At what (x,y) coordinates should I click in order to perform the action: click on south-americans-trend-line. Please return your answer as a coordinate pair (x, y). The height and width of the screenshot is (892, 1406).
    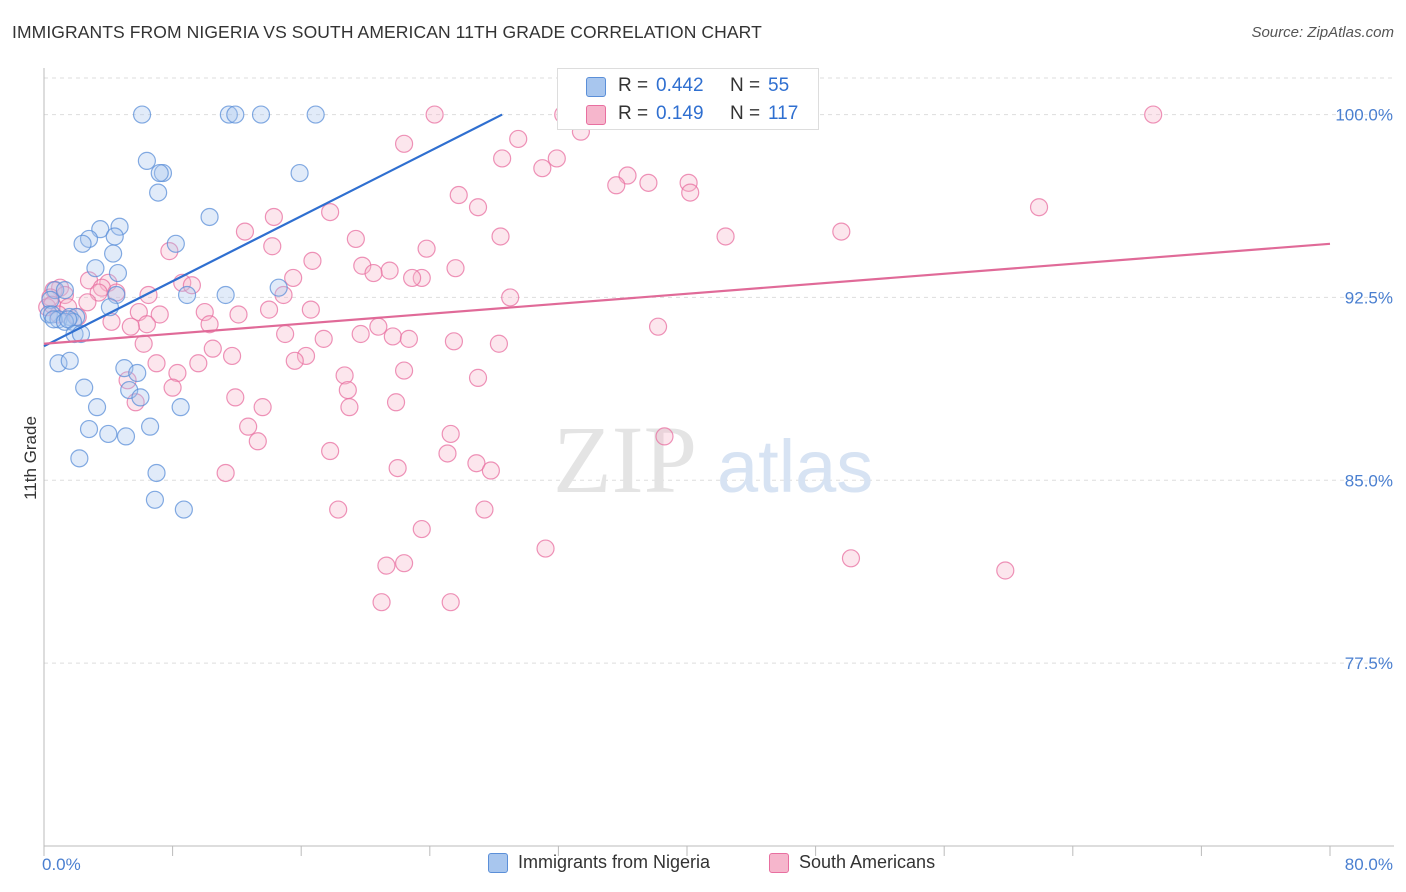
    Looking at the image, I should click on (687, 293).